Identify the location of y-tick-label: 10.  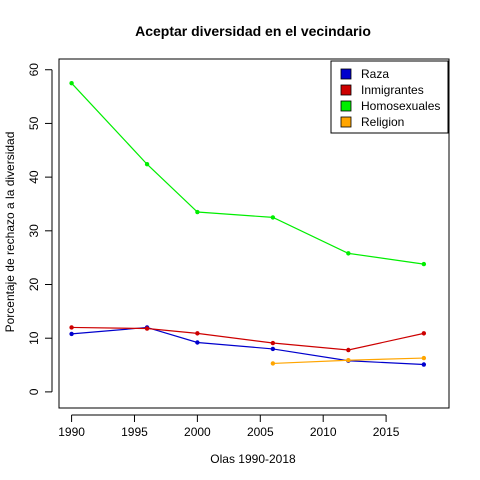
(34, 338).